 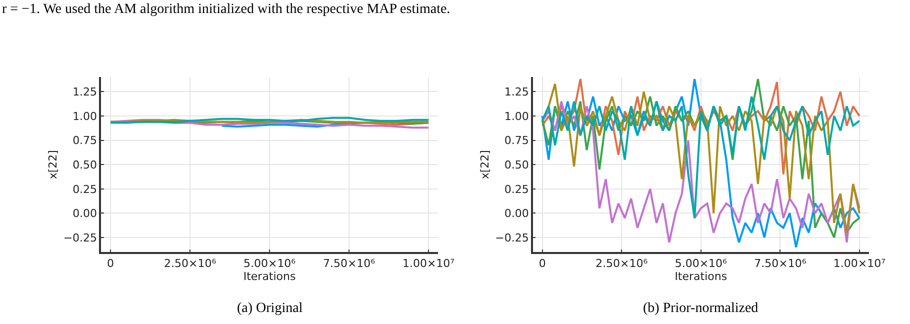 I want to click on text: r = −1. We used the AM algorithm initialized with the respective MAP estimate., so click(x=226, y=9).